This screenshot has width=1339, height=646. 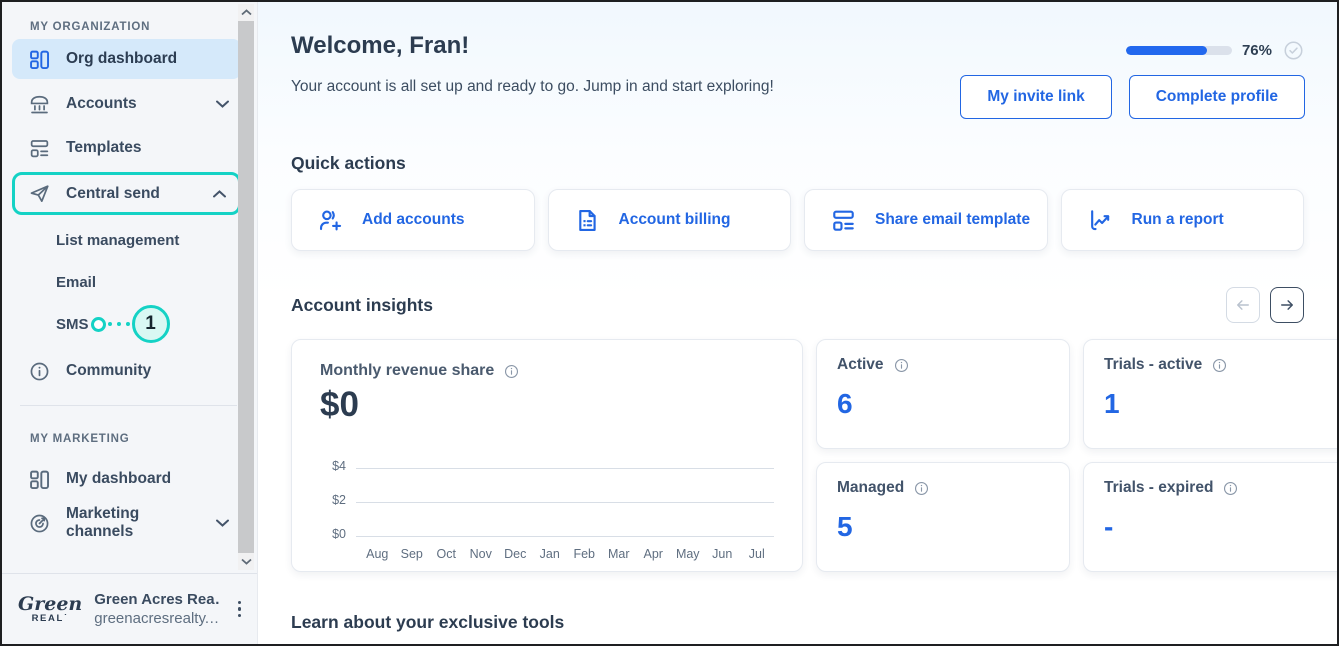 What do you see at coordinates (126, 282) in the screenshot?
I see `sidebar-subitem-email: Email` at bounding box center [126, 282].